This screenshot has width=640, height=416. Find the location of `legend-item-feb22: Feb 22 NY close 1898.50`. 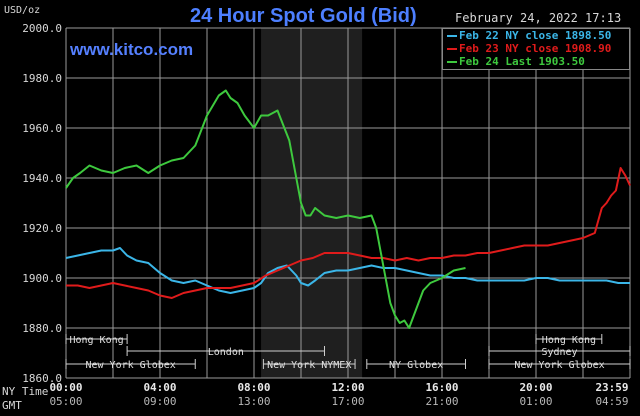

legend-item-feb22: Feb 22 NY close 1898.50 is located at coordinates (536, 35).